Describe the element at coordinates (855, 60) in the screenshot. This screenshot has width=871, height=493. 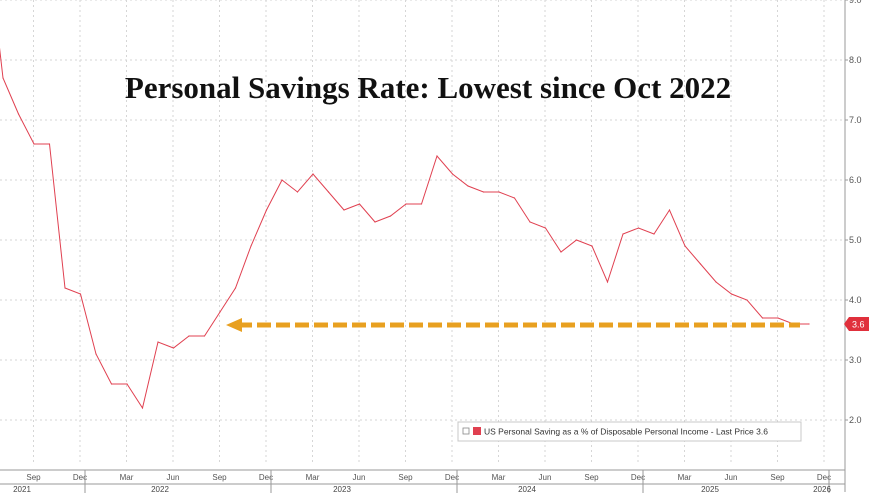
I see `ytick-label: 8.0` at that location.